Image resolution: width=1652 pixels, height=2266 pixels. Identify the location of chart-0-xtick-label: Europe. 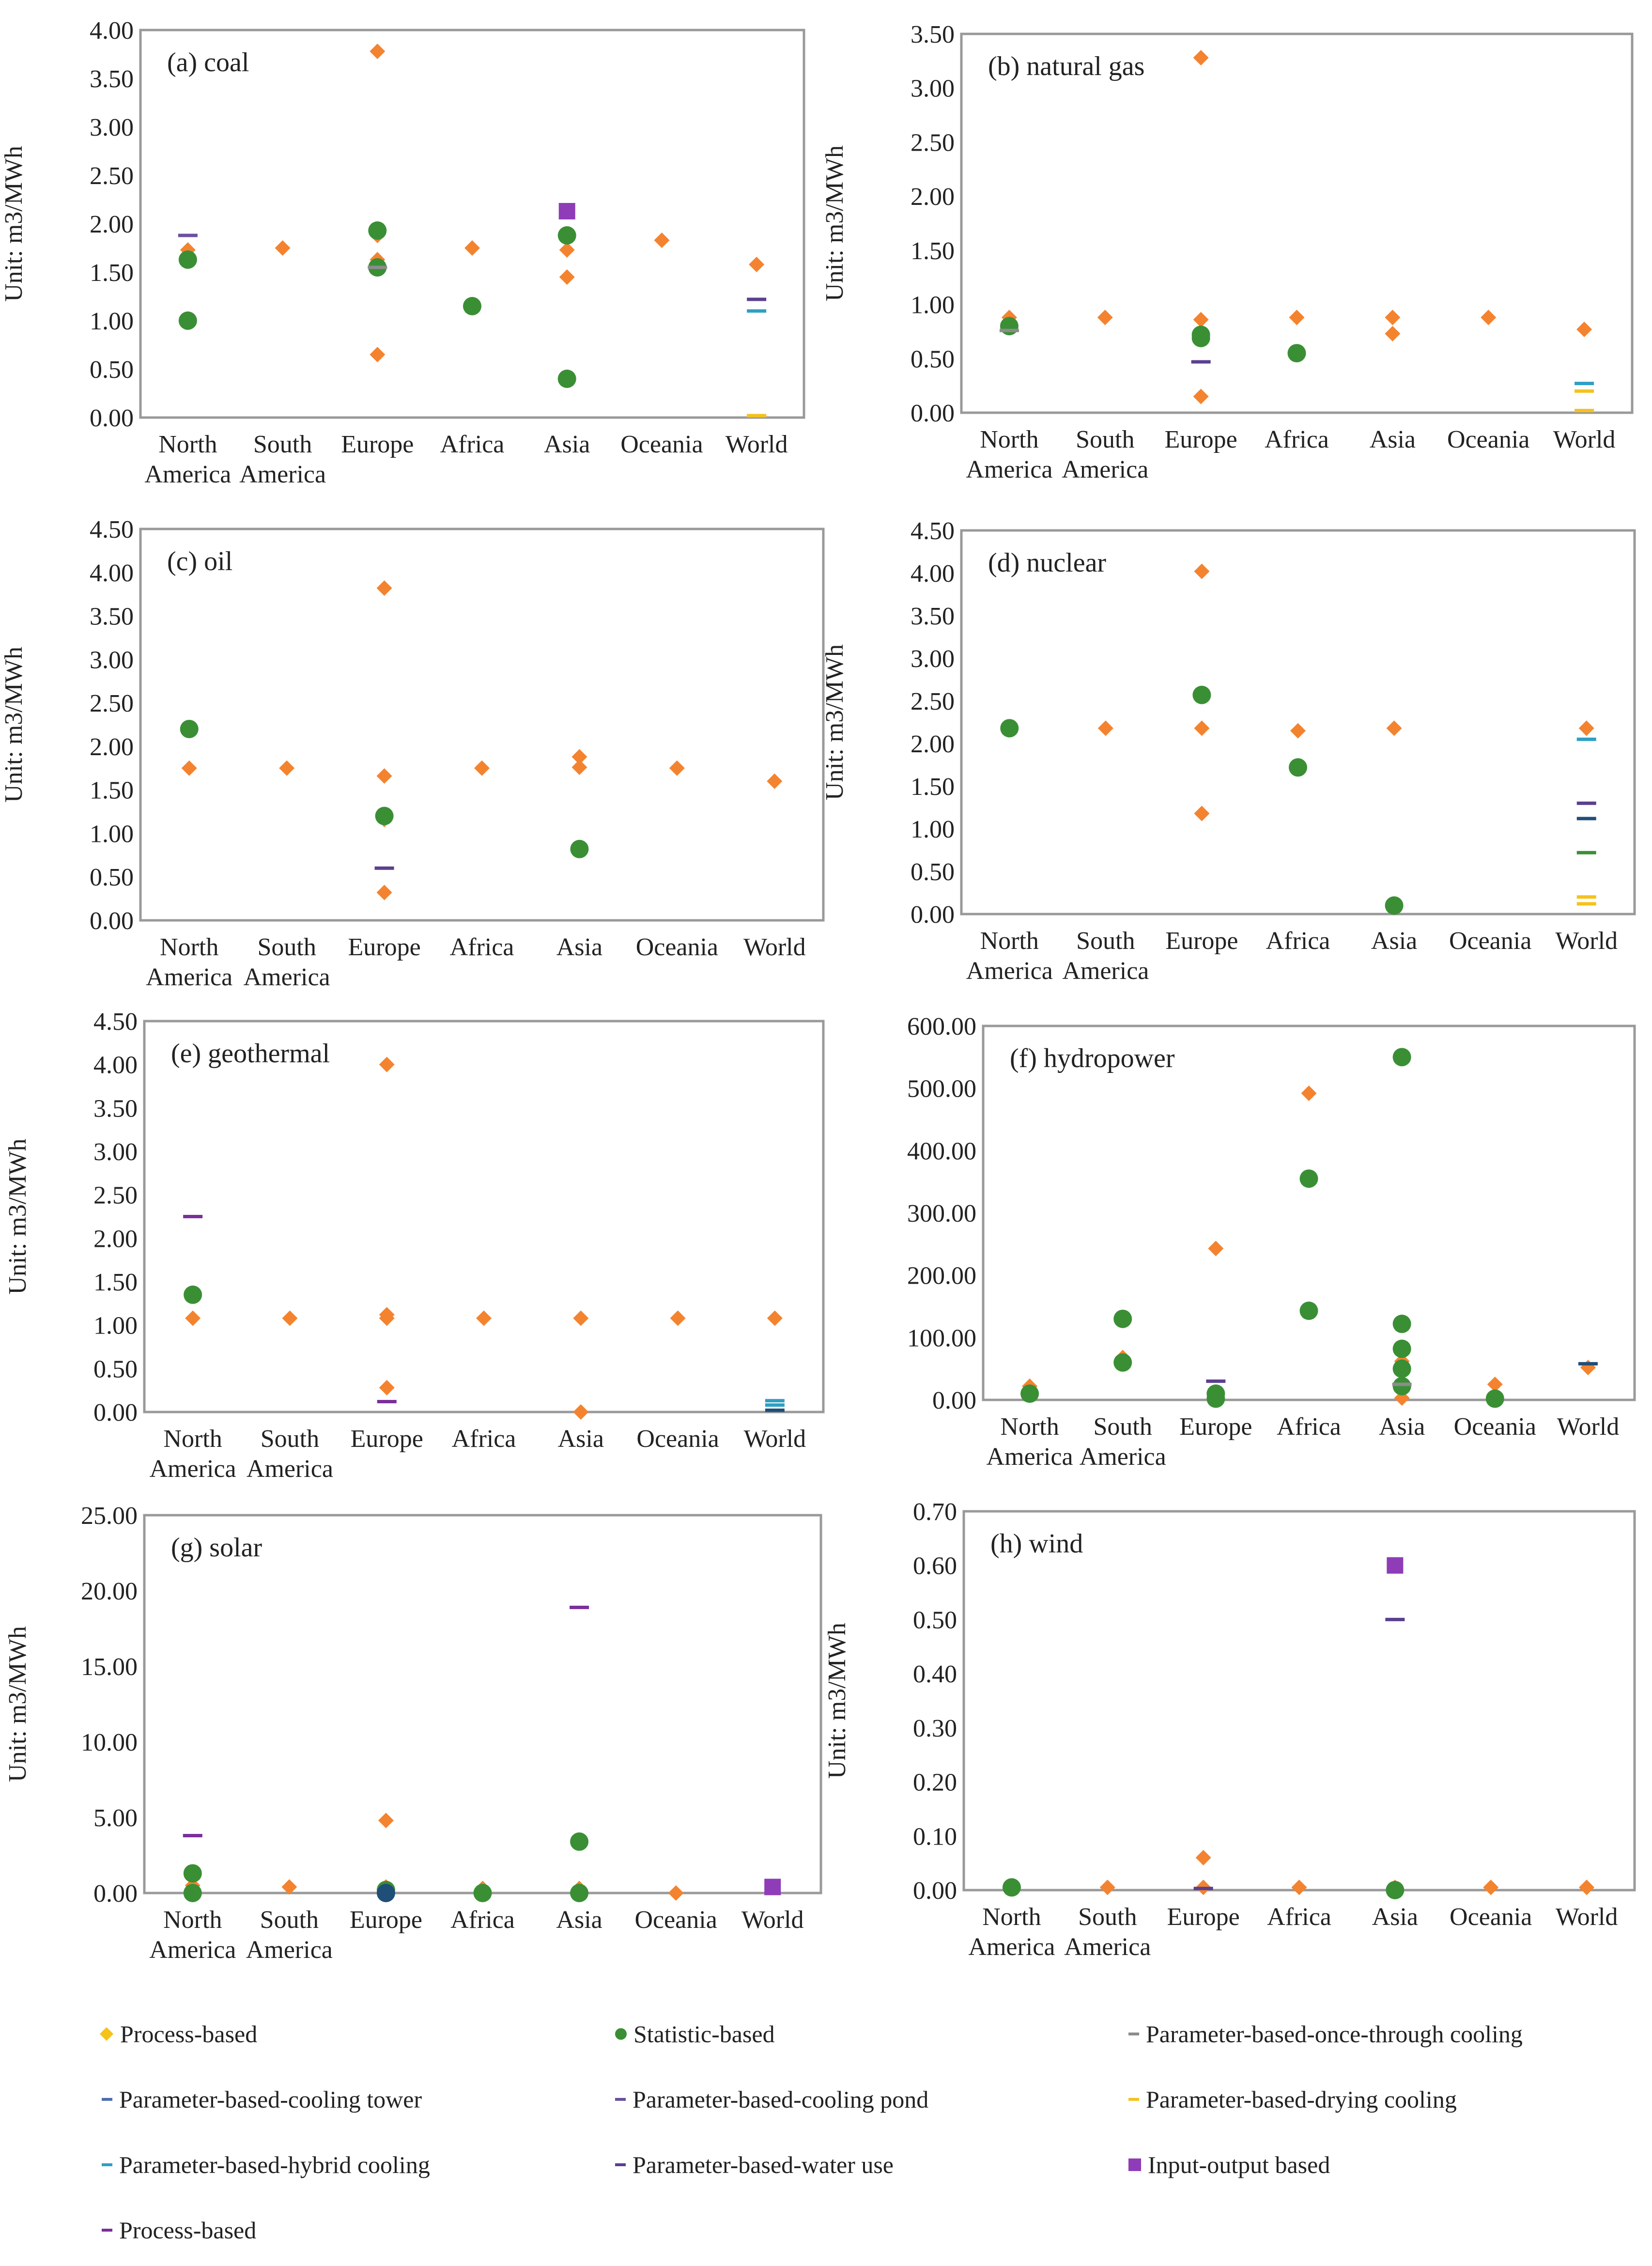
(378, 444).